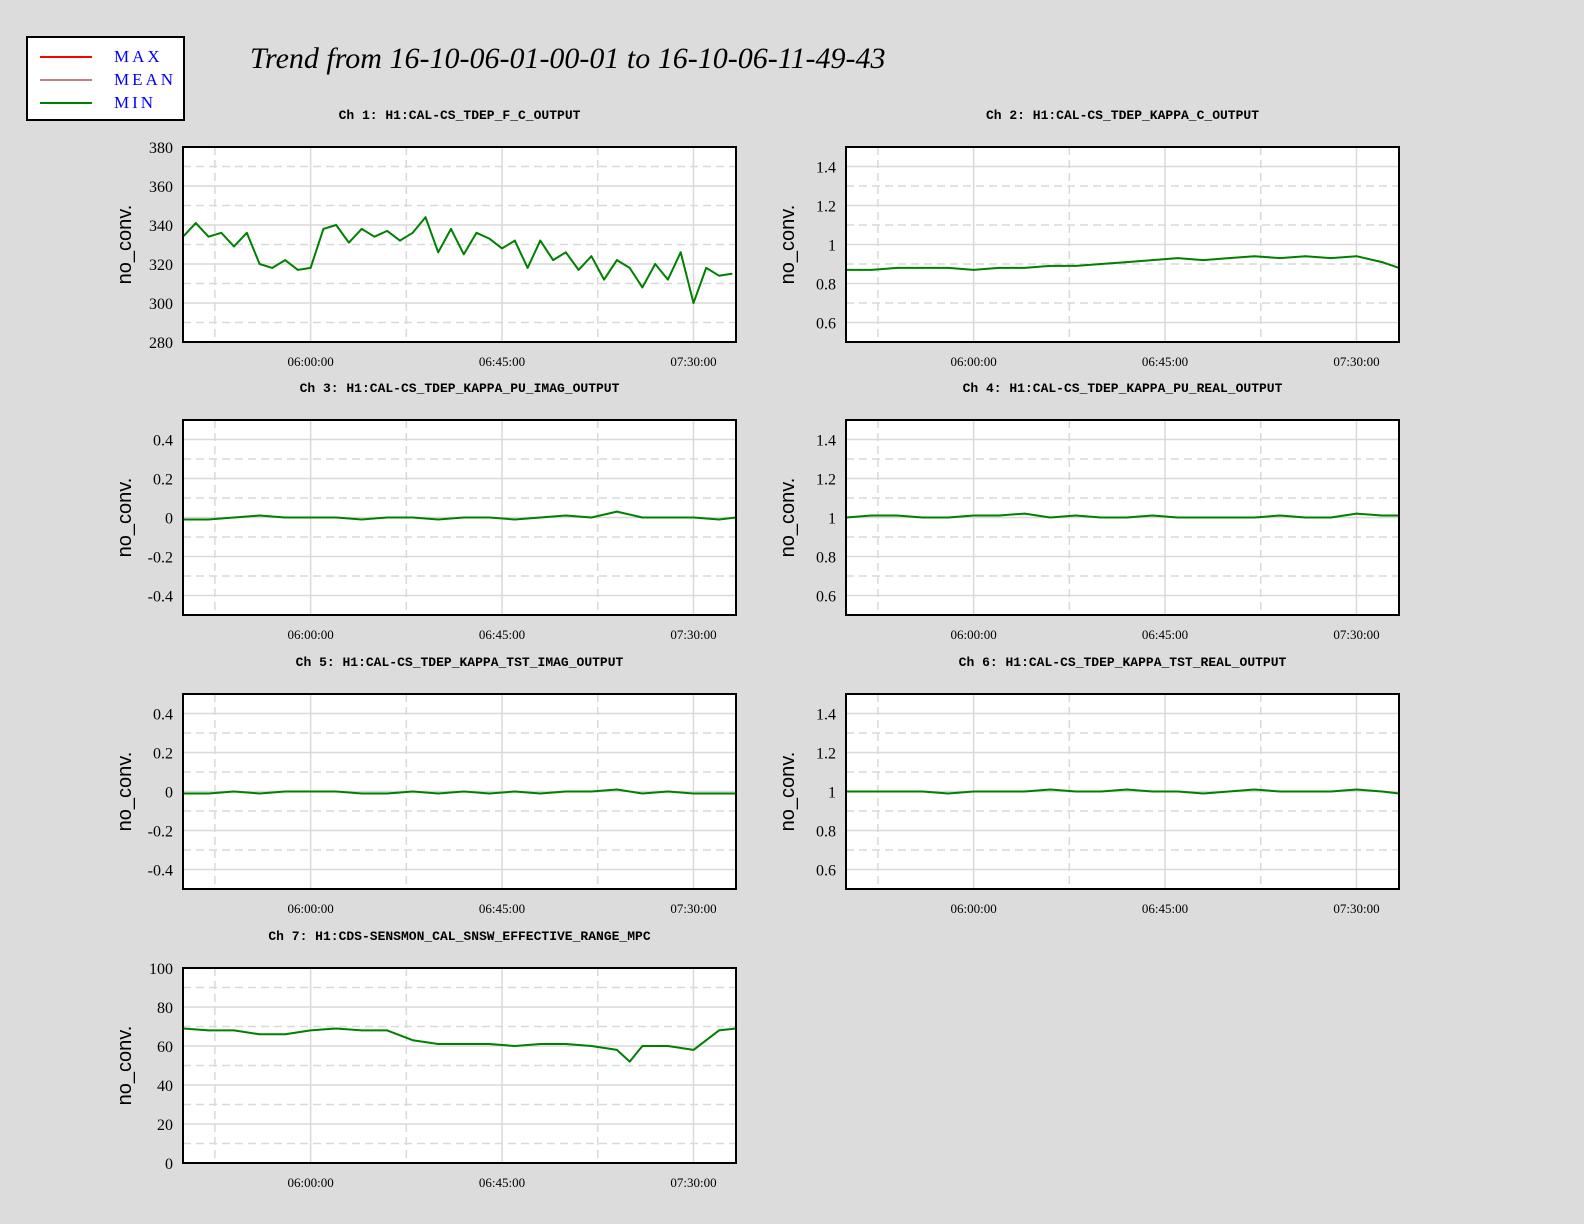  I want to click on y-axis-label-1: no_conv., so click(125, 245).